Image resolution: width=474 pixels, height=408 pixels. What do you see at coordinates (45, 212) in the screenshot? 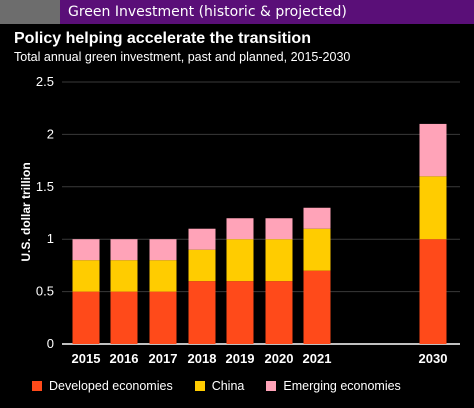
I see `y-axis-ticks: 0 0.5 1 1.5 2 2.5` at bounding box center [45, 212].